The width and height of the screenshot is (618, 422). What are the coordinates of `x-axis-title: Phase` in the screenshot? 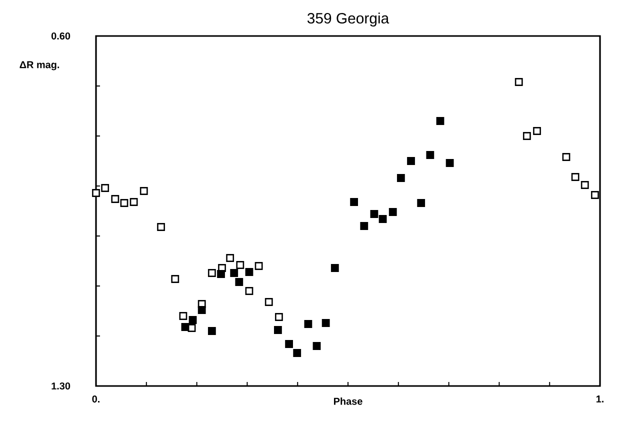 It's located at (348, 401).